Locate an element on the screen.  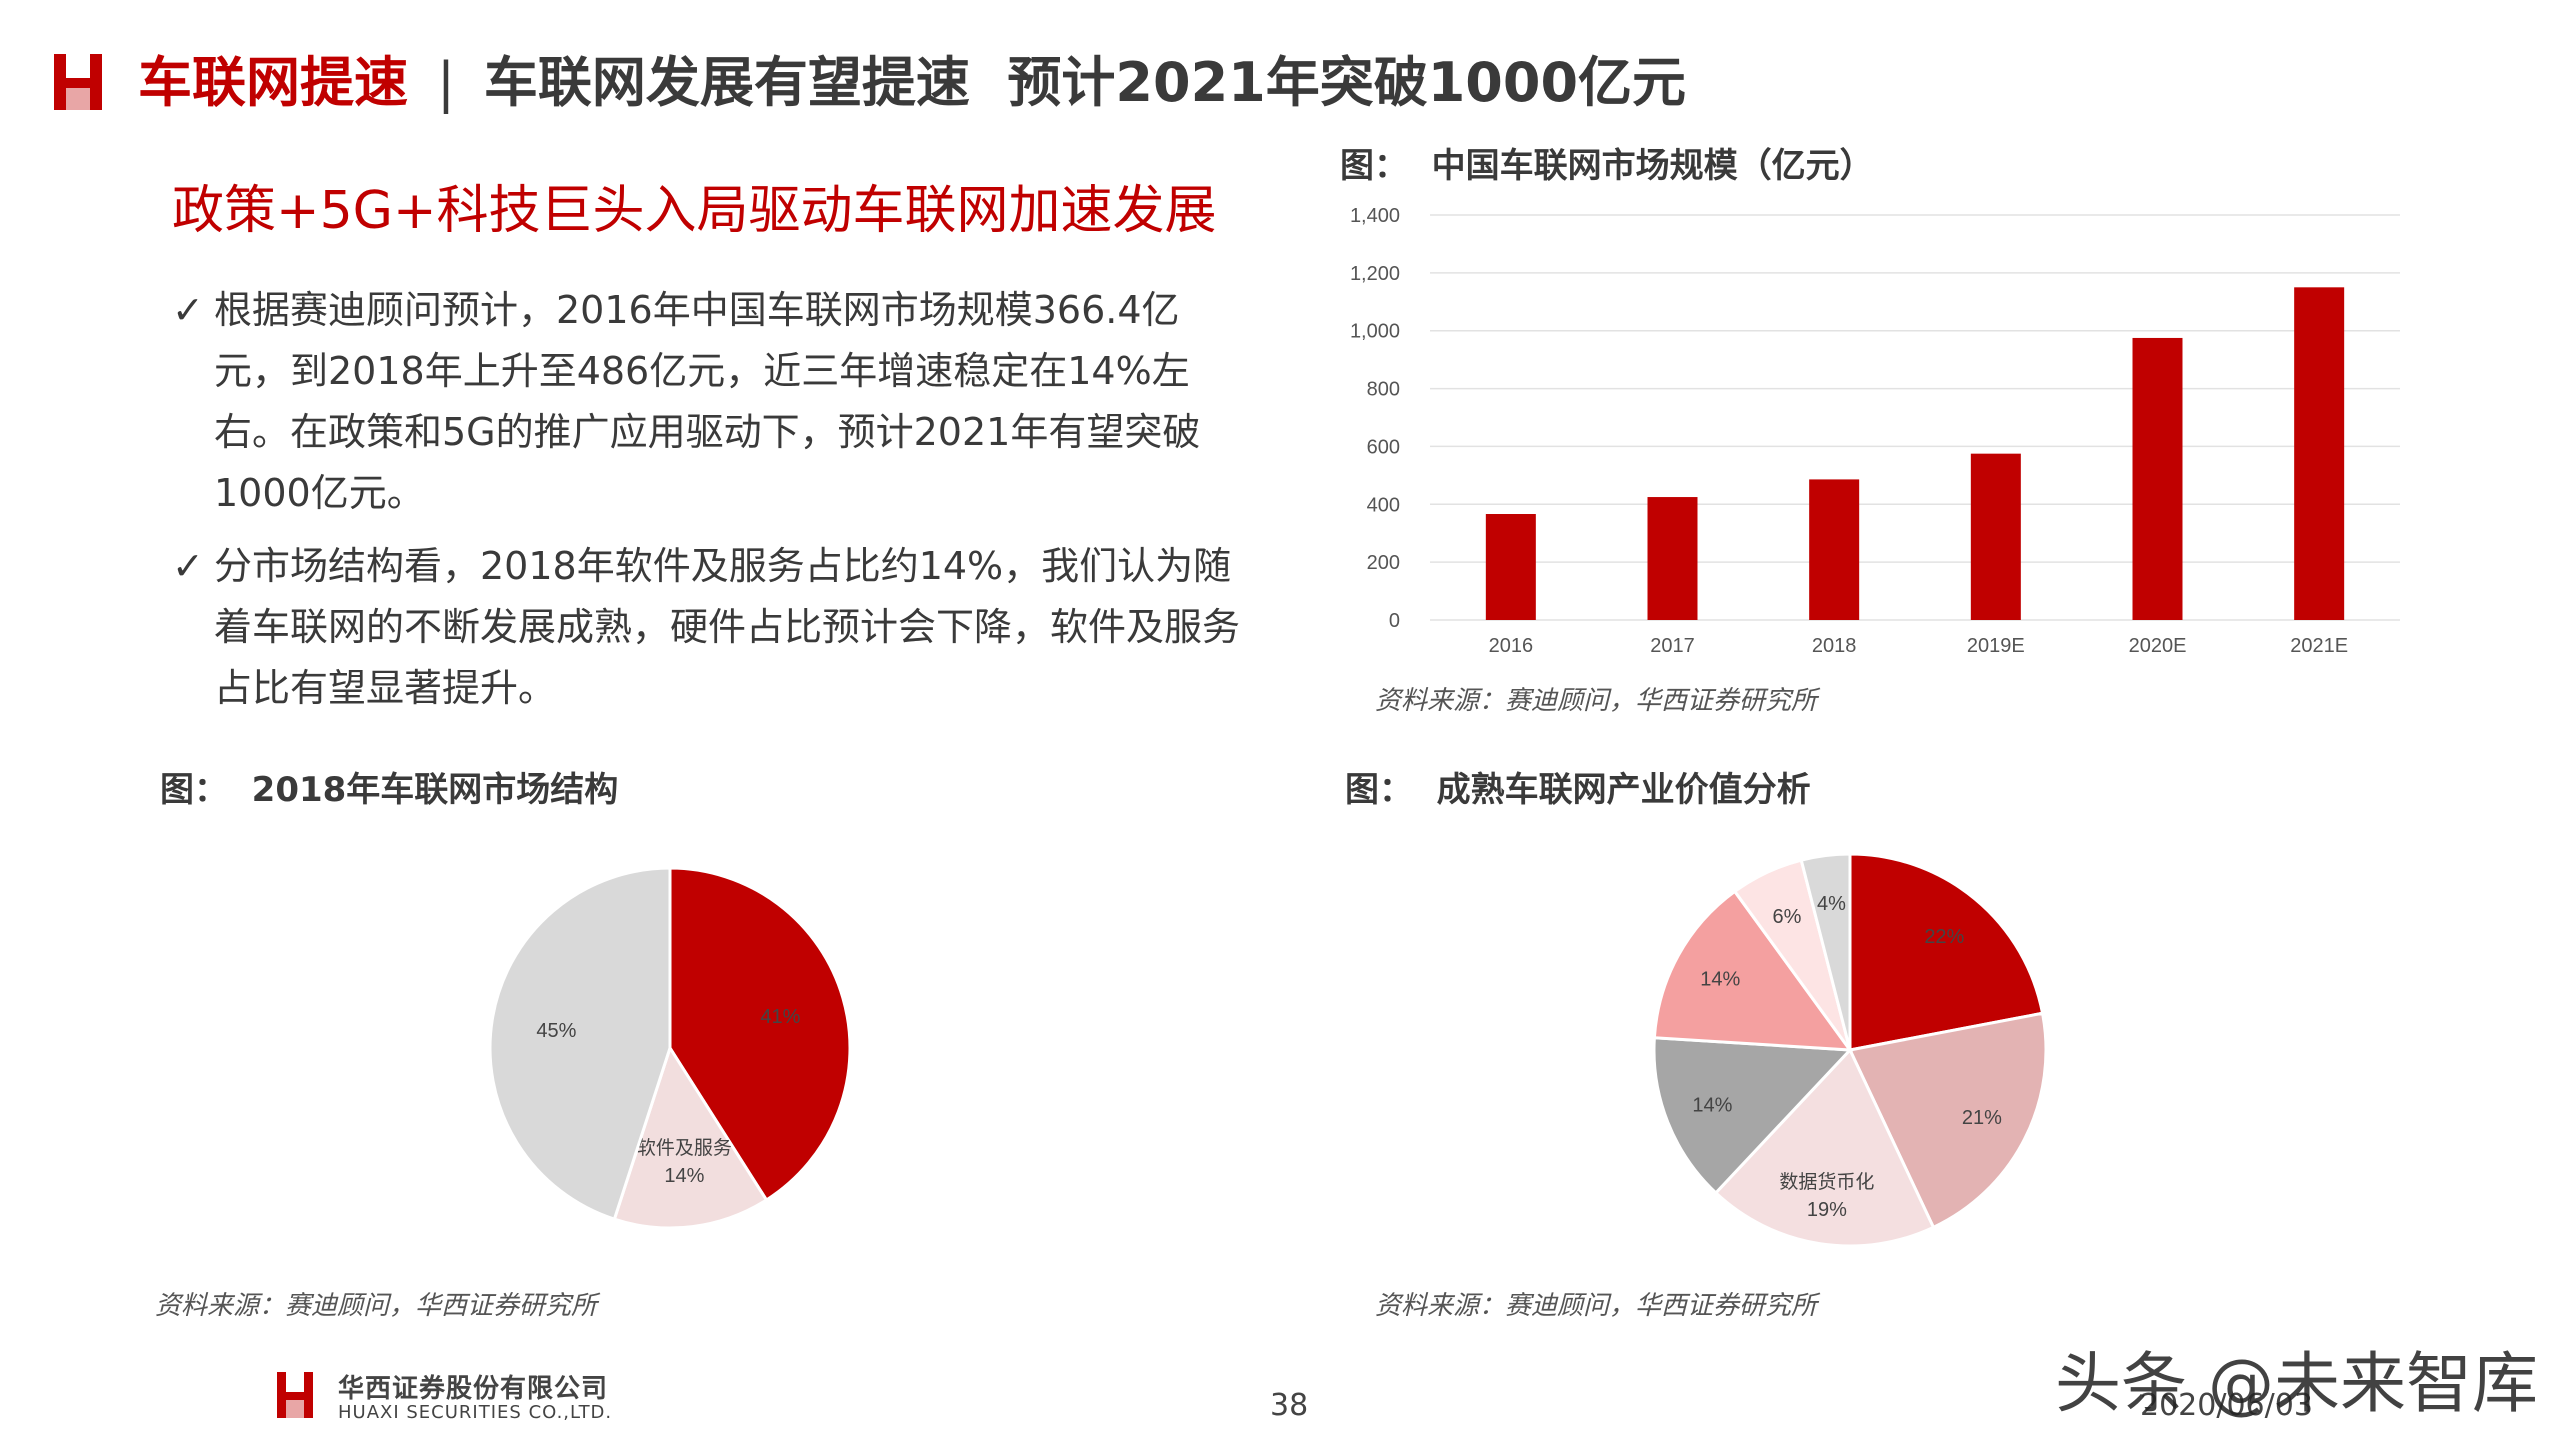
y-tick-label: 0 is located at coordinates (1394, 621).